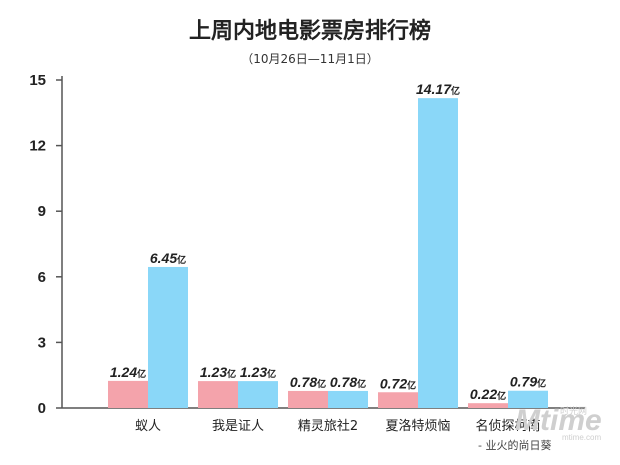 The image size is (620, 465). I want to click on y-tick-label: 12, so click(37, 146).